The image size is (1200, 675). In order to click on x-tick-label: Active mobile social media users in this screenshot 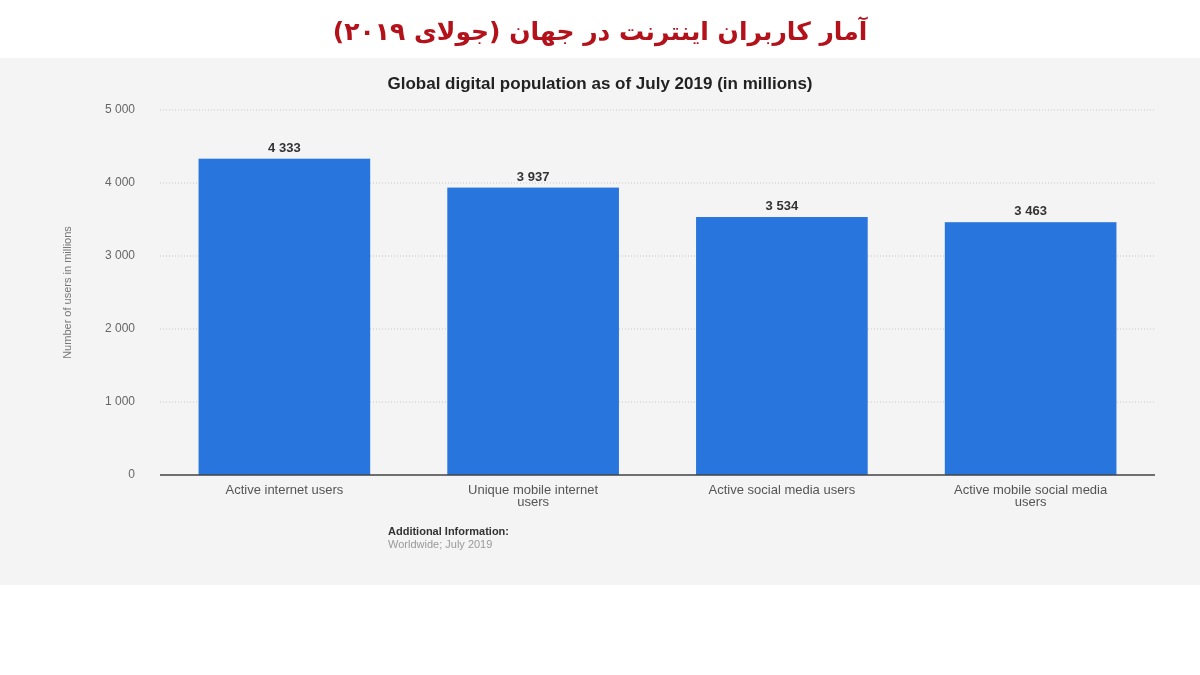, I will do `click(1031, 495)`.